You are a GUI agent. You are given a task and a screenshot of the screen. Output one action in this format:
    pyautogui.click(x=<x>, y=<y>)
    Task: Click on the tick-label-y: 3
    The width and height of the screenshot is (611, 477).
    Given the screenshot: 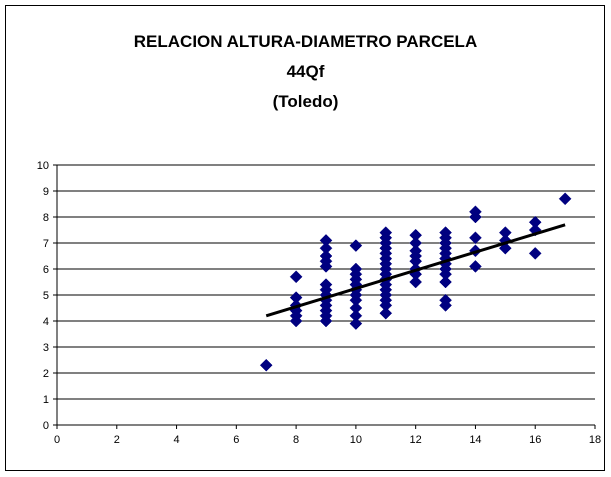 What is the action you would take?
    pyautogui.click(x=46, y=348)
    